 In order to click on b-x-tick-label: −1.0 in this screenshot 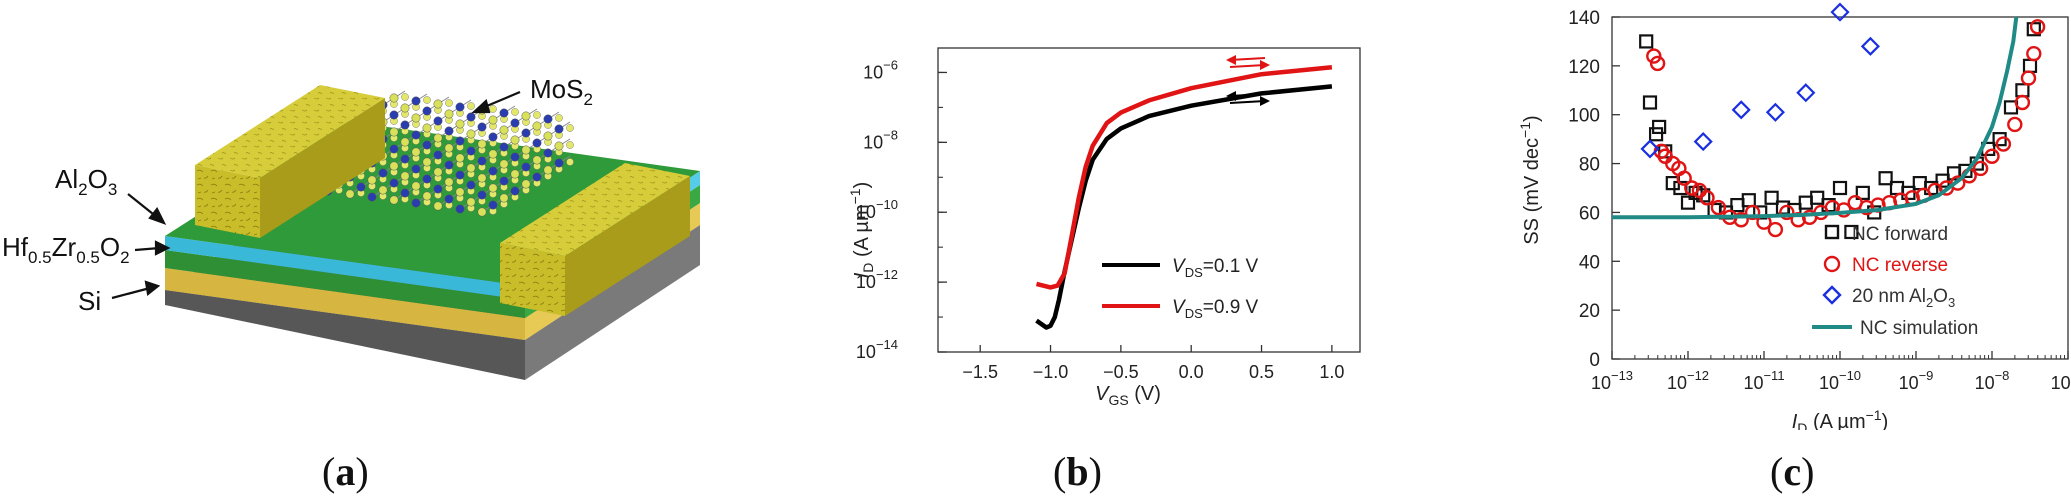, I will do `click(1051, 372)`.